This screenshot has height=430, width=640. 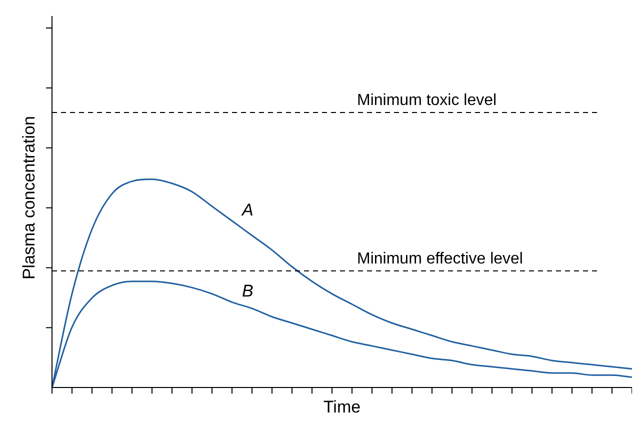 I want to click on ref-line-label: Minimum effective level, so click(x=440, y=259).